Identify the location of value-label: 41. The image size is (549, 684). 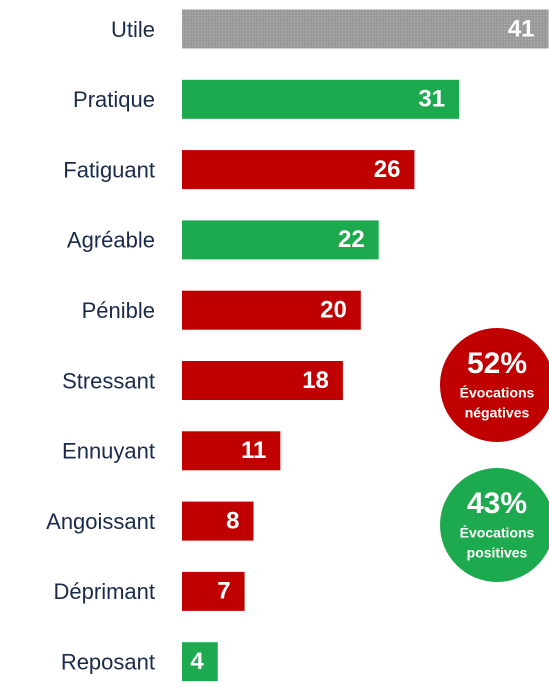
(521, 28).